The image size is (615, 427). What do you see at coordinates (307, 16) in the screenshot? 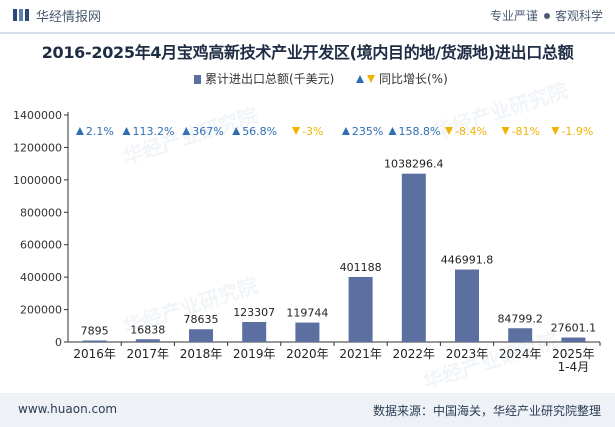
I see `top-bar: 华经情报网 专业严谨 客观科学` at bounding box center [307, 16].